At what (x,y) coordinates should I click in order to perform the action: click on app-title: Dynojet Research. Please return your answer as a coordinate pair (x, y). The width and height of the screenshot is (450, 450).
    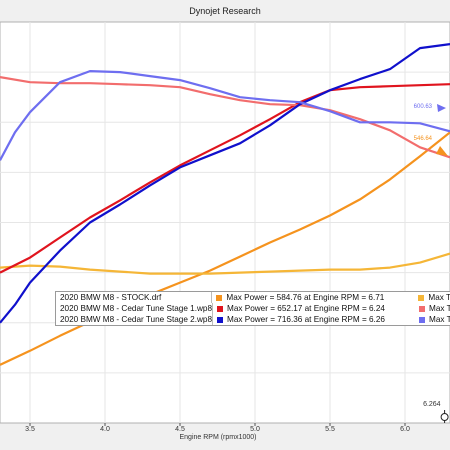
    Looking at the image, I should click on (225, 11).